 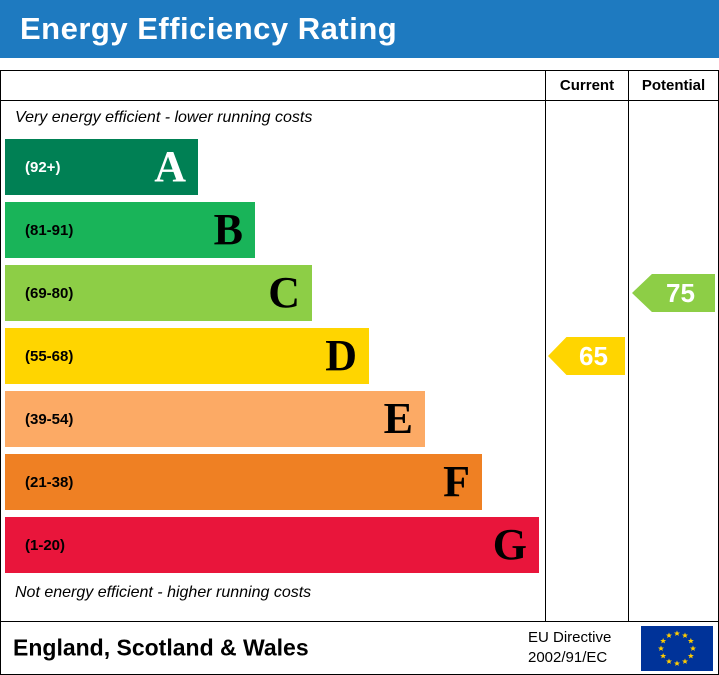 I want to click on eu-flag-icon, so click(x=677, y=648).